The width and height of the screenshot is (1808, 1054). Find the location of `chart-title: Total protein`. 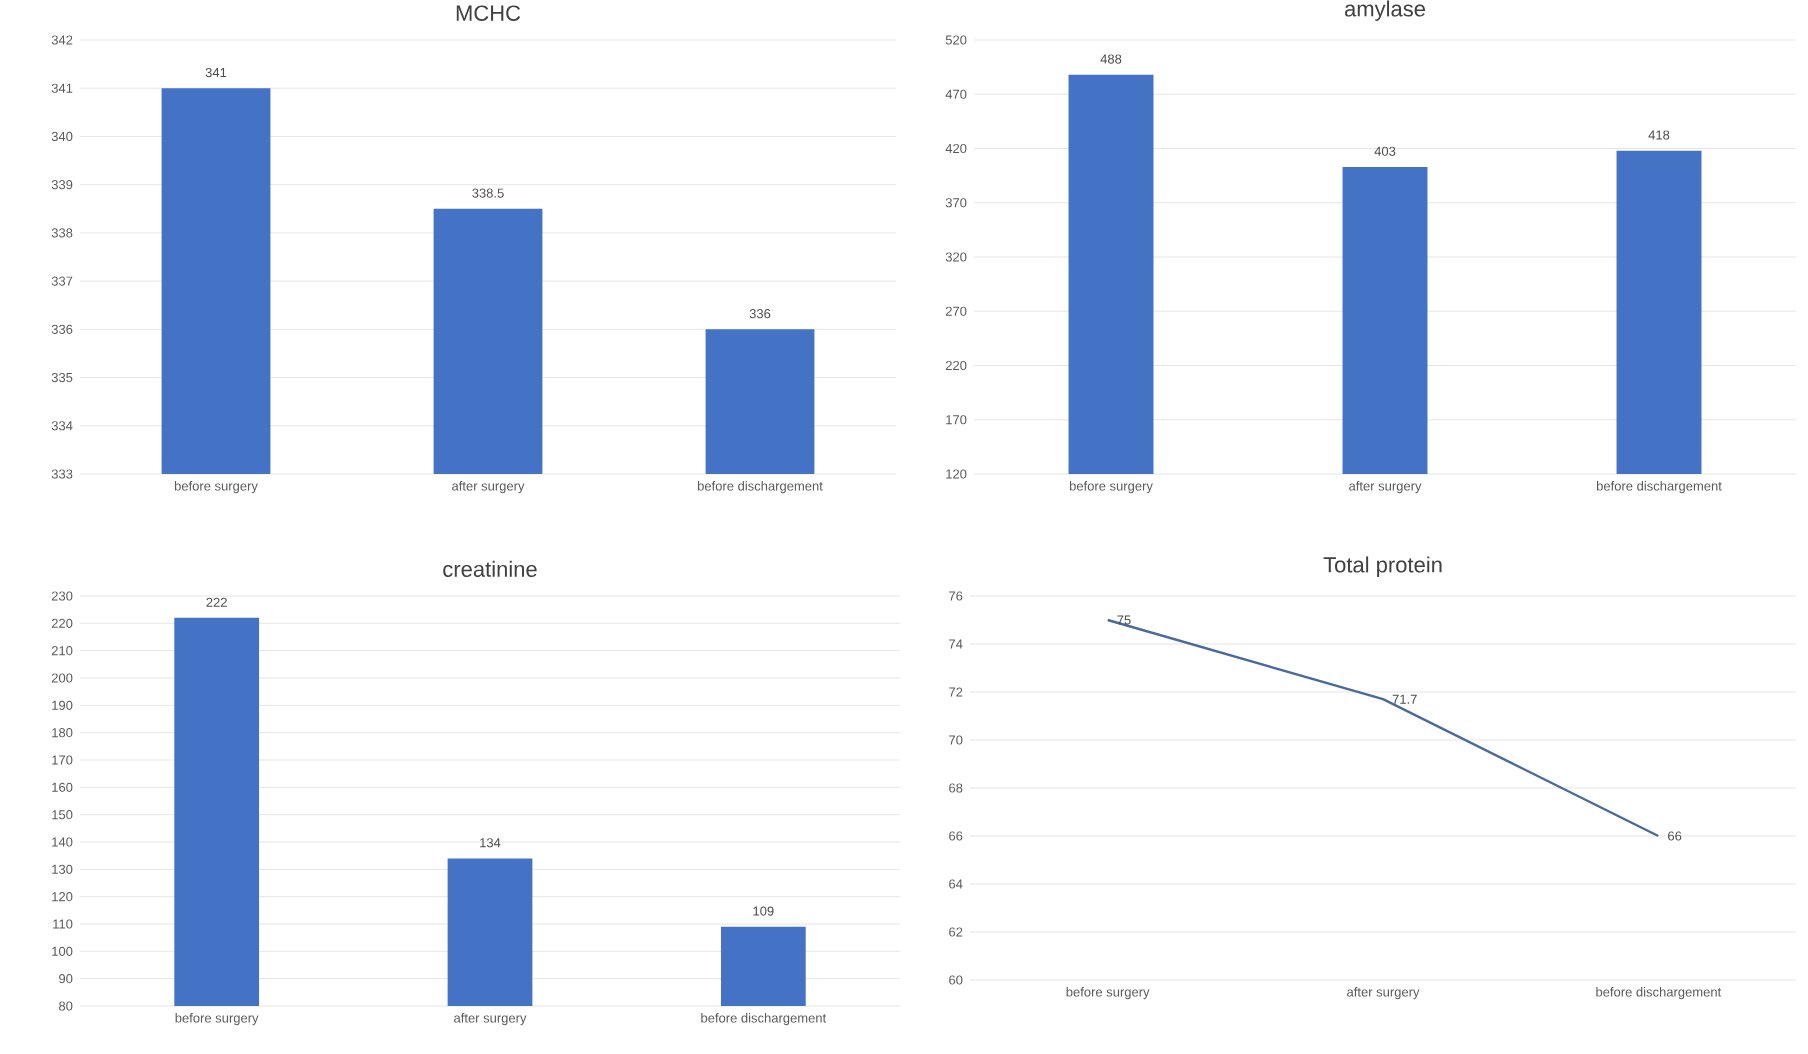

chart-title: Total protein is located at coordinates (1382, 566).